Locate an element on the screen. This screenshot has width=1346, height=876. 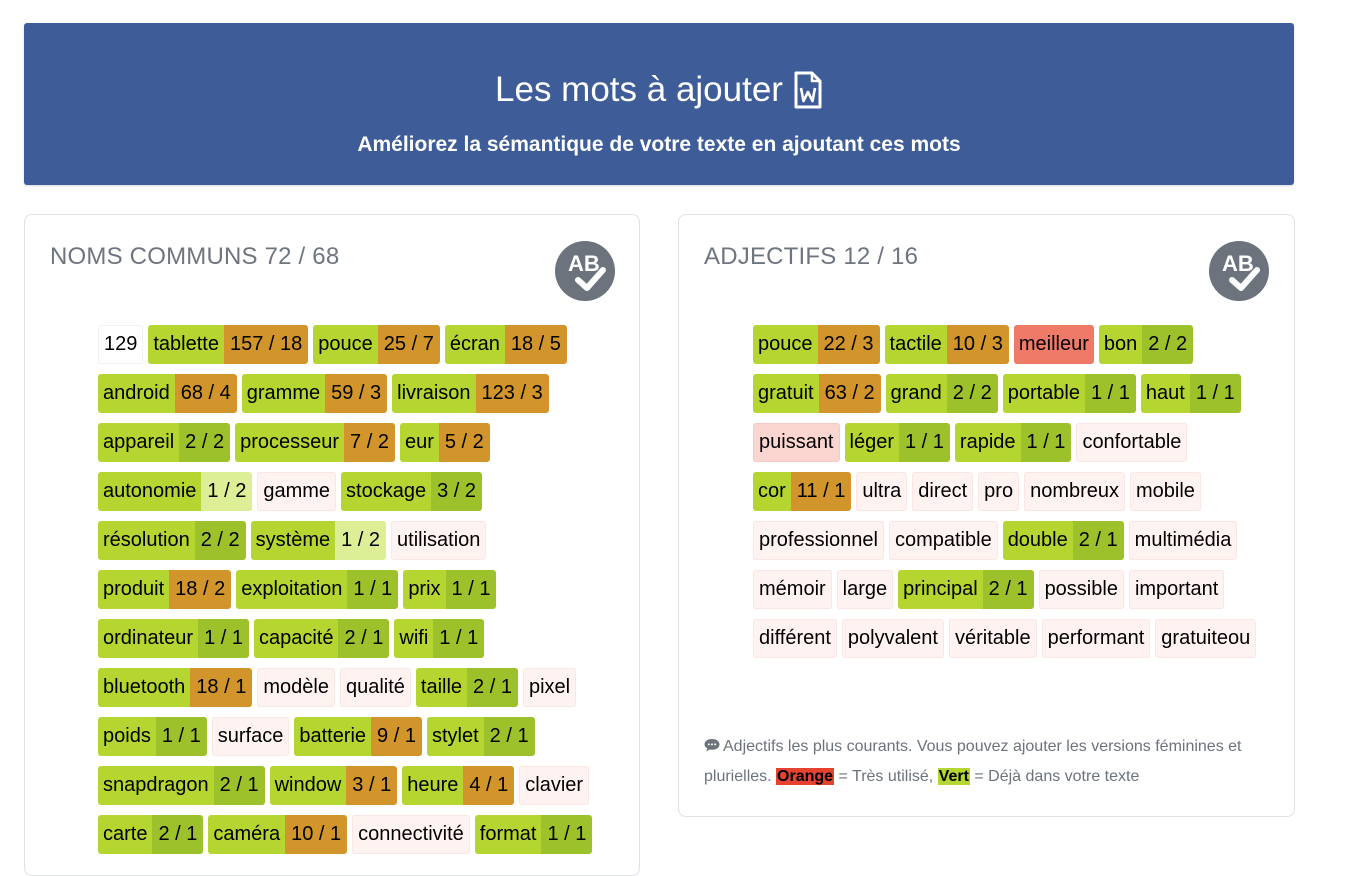
word-tag-label: gramme is located at coordinates (283, 393).